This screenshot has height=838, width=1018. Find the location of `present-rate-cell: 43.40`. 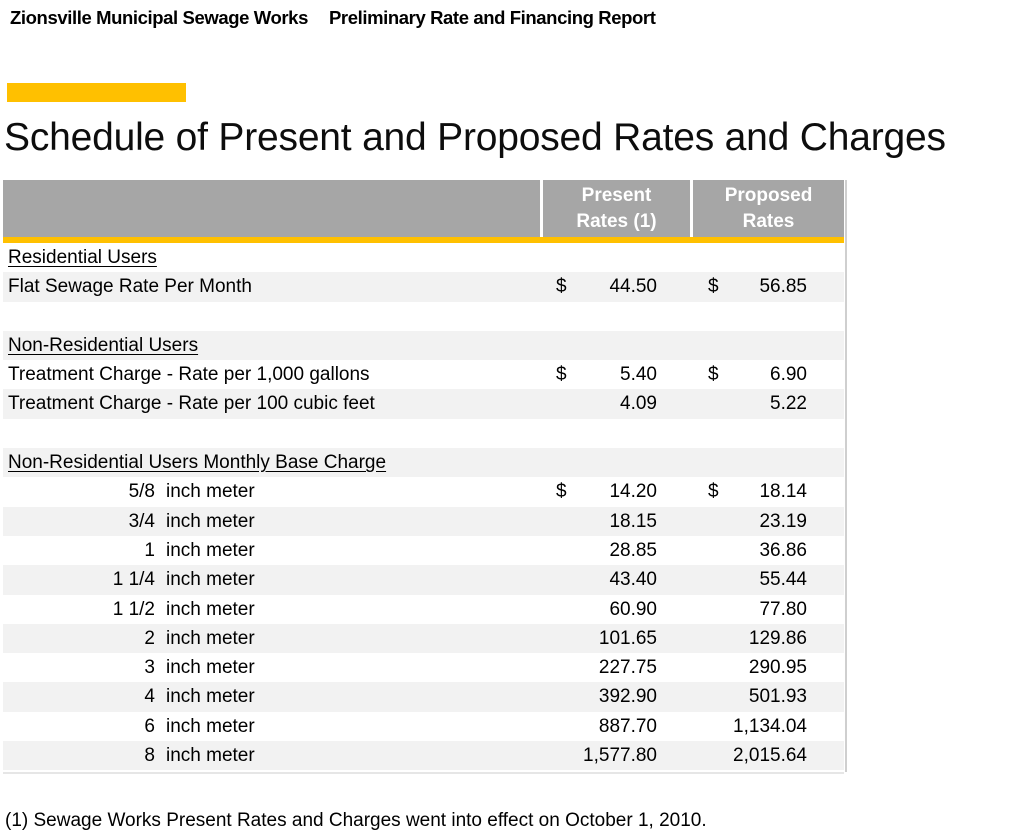

present-rate-cell: 43.40 is located at coordinates (618, 579).